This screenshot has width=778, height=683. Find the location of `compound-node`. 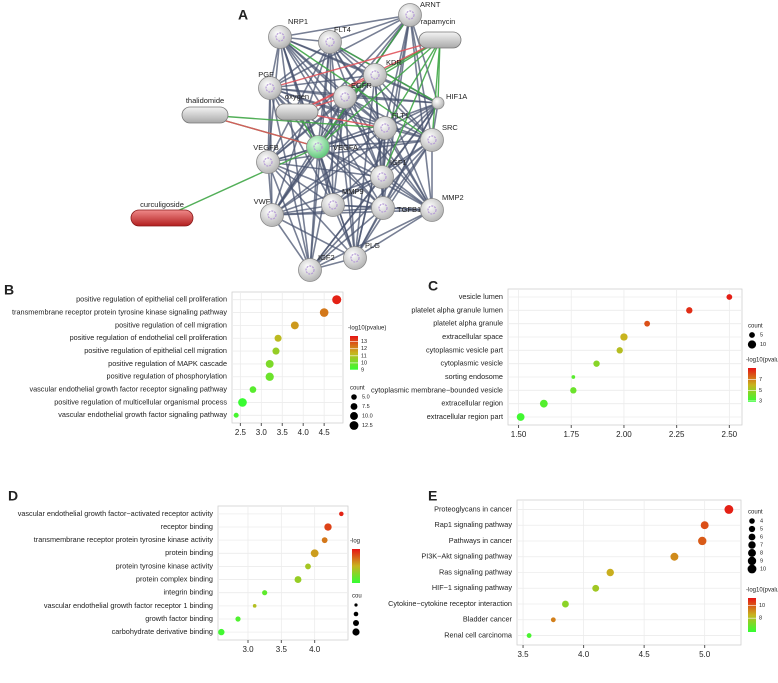

compound-node is located at coordinates (205, 115).